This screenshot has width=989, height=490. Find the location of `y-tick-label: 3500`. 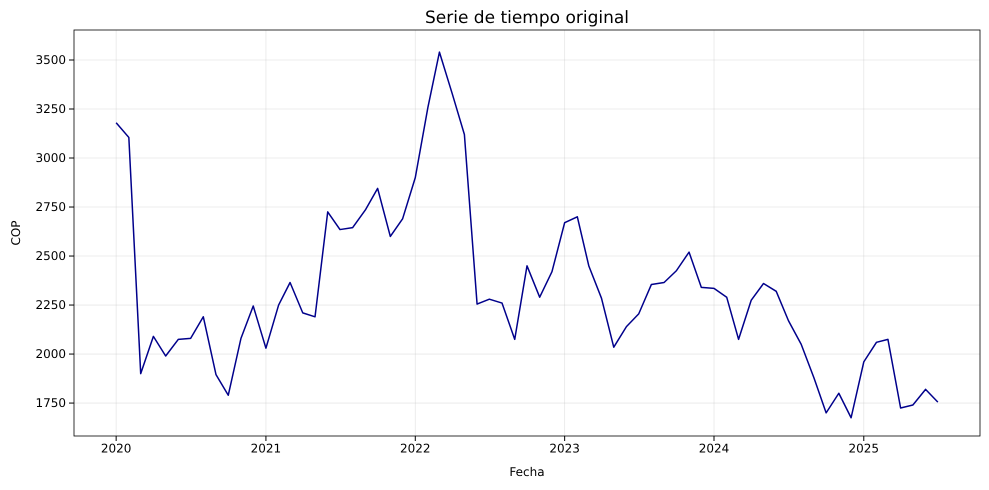

y-tick-label: 3500 is located at coordinates (50, 59).